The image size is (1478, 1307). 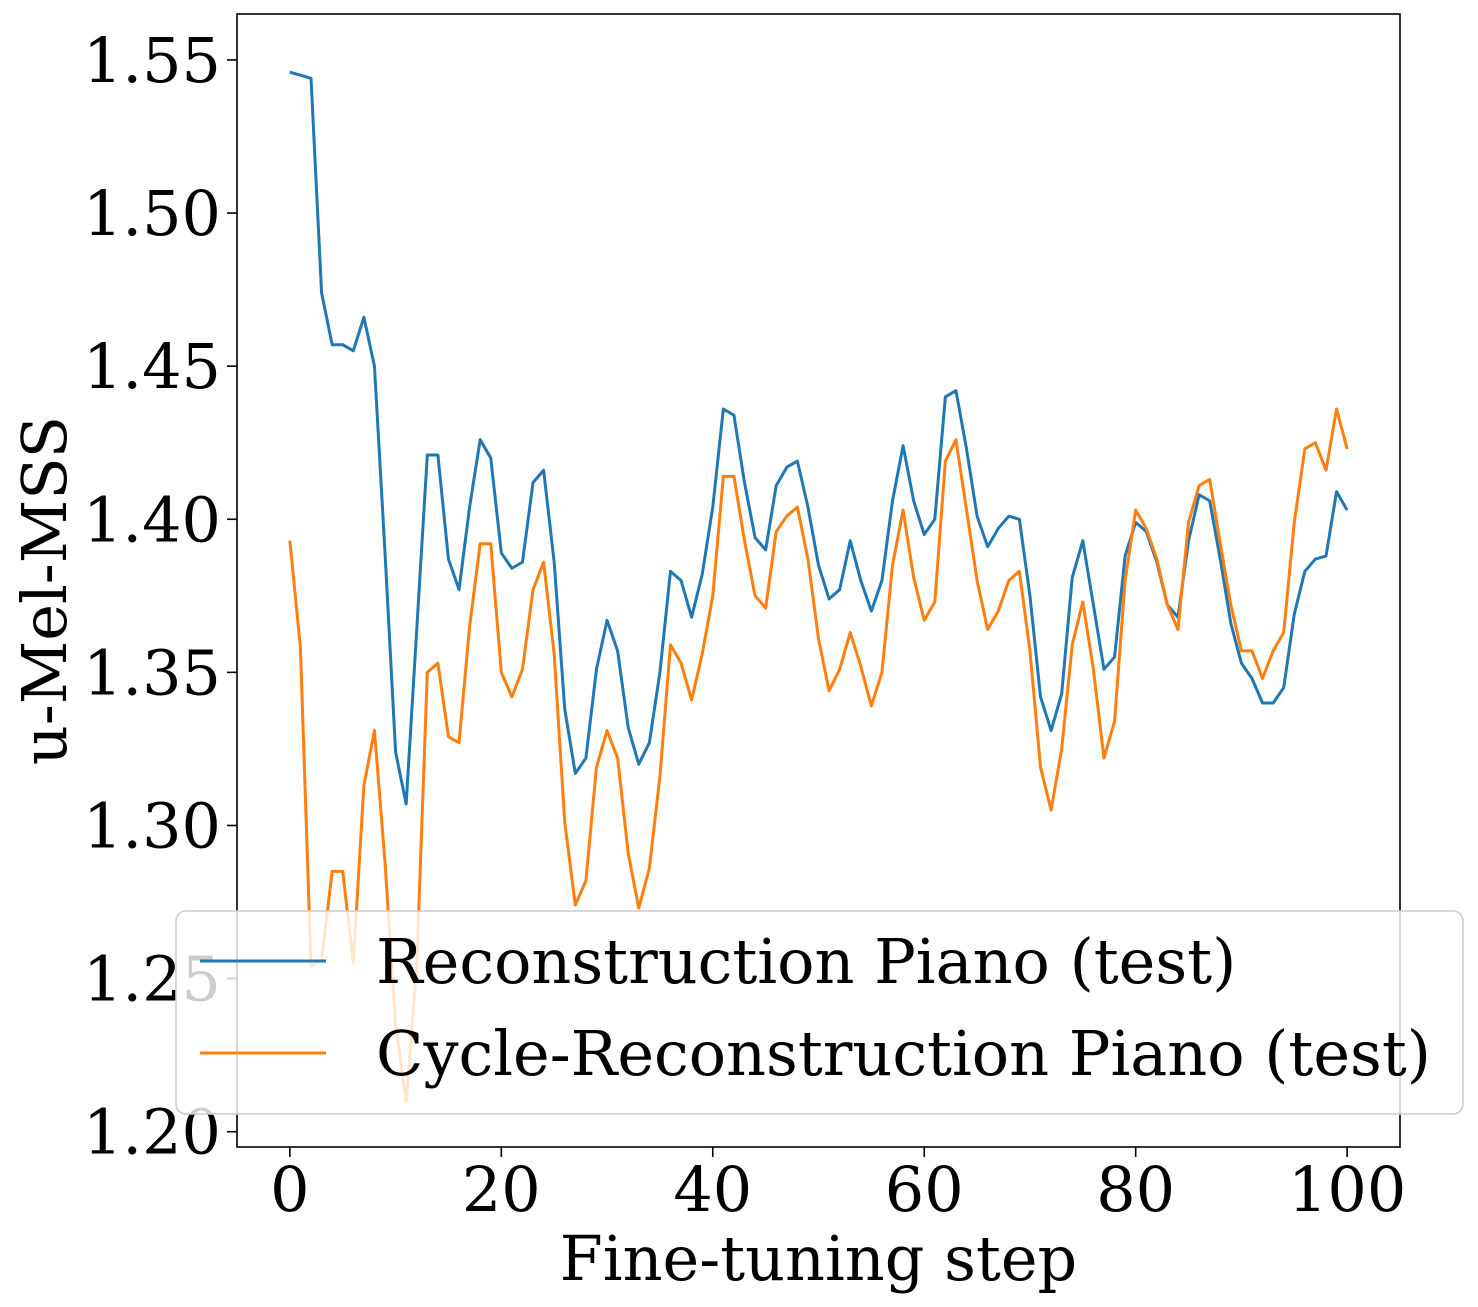 I want to click on y-tick-label: 1.35, so click(x=152, y=672).